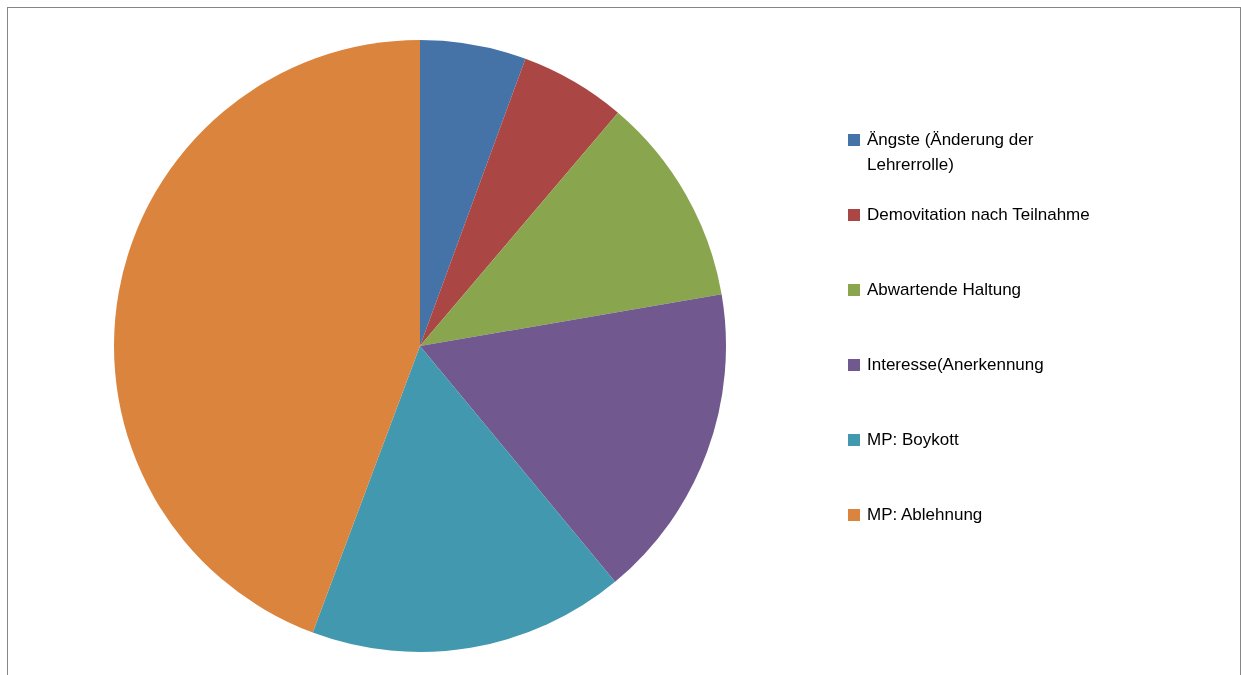 This screenshot has width=1241, height=675. Describe the element at coordinates (913, 439) in the screenshot. I see `legend-label: MP: Boykott` at that location.